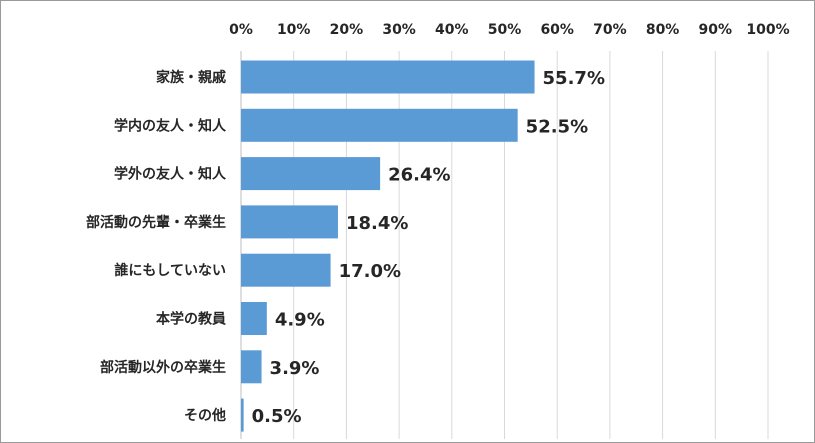 This screenshot has height=443, width=815. Describe the element at coordinates (170, 125) in the screenshot. I see `category-label: 学内の友人・知人` at that location.